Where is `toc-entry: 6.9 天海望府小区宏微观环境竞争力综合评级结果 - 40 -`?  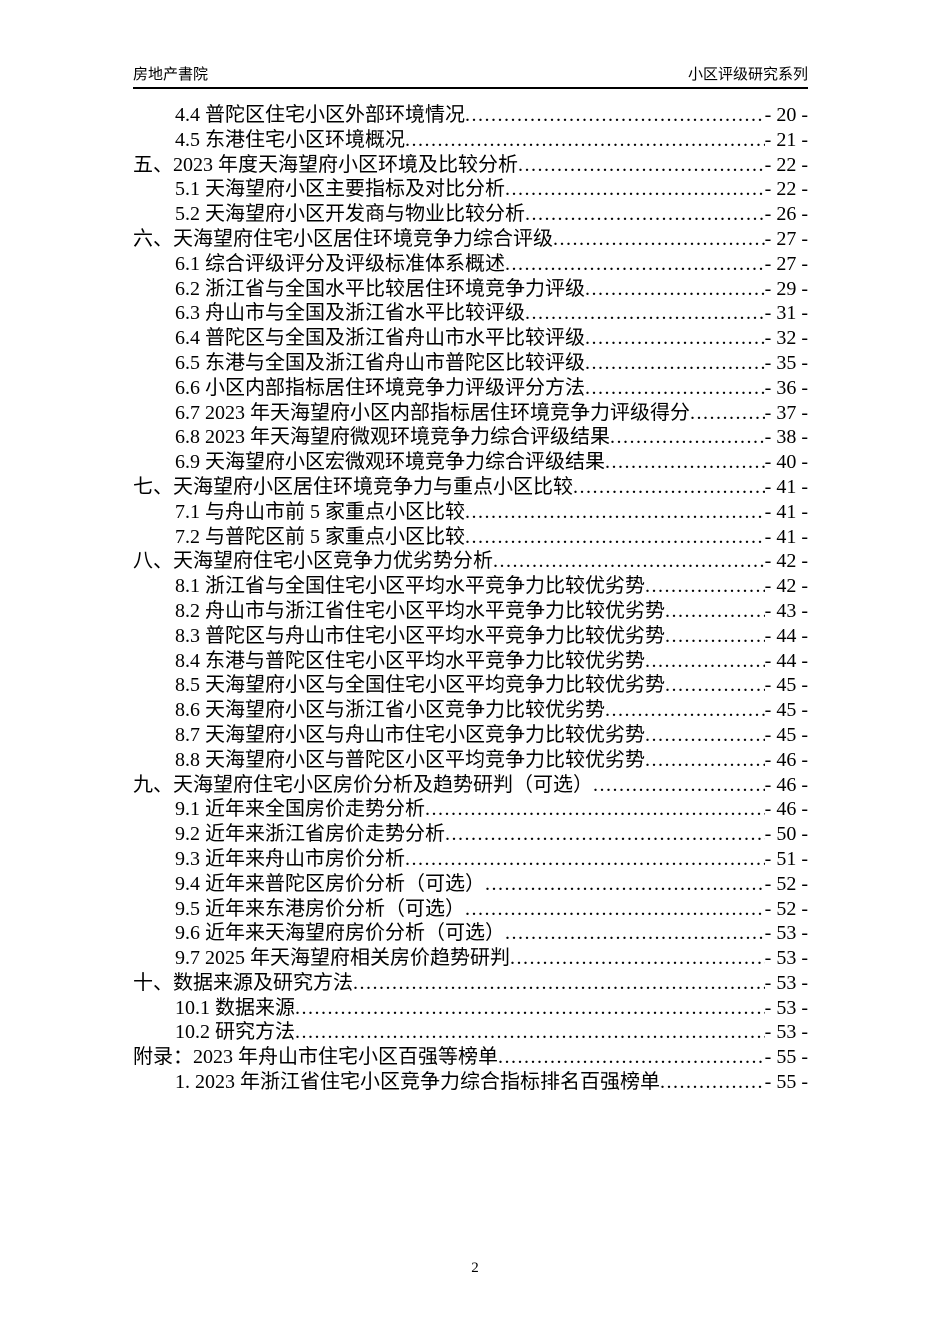 toc-entry: 6.9 天海望府小区宏微观环境竞争力综合评级结果 - 40 - is located at coordinates (470, 462).